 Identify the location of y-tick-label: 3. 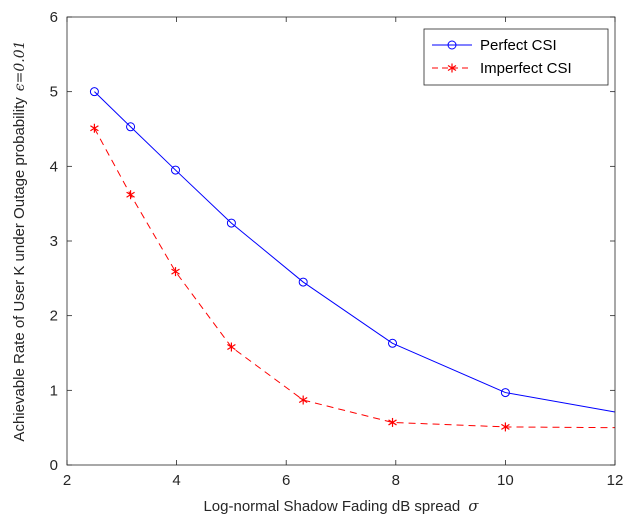
(54, 241).